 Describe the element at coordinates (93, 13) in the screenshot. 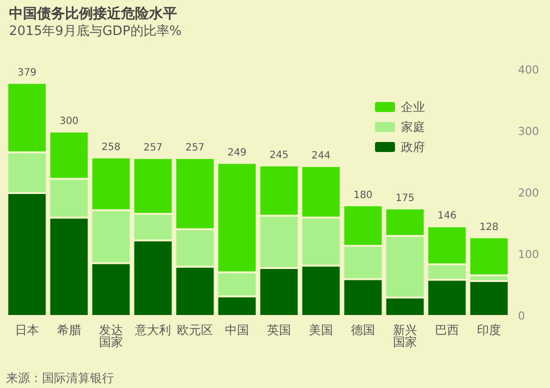

I see `chart-title: 中国债务比例接近危险水平` at that location.